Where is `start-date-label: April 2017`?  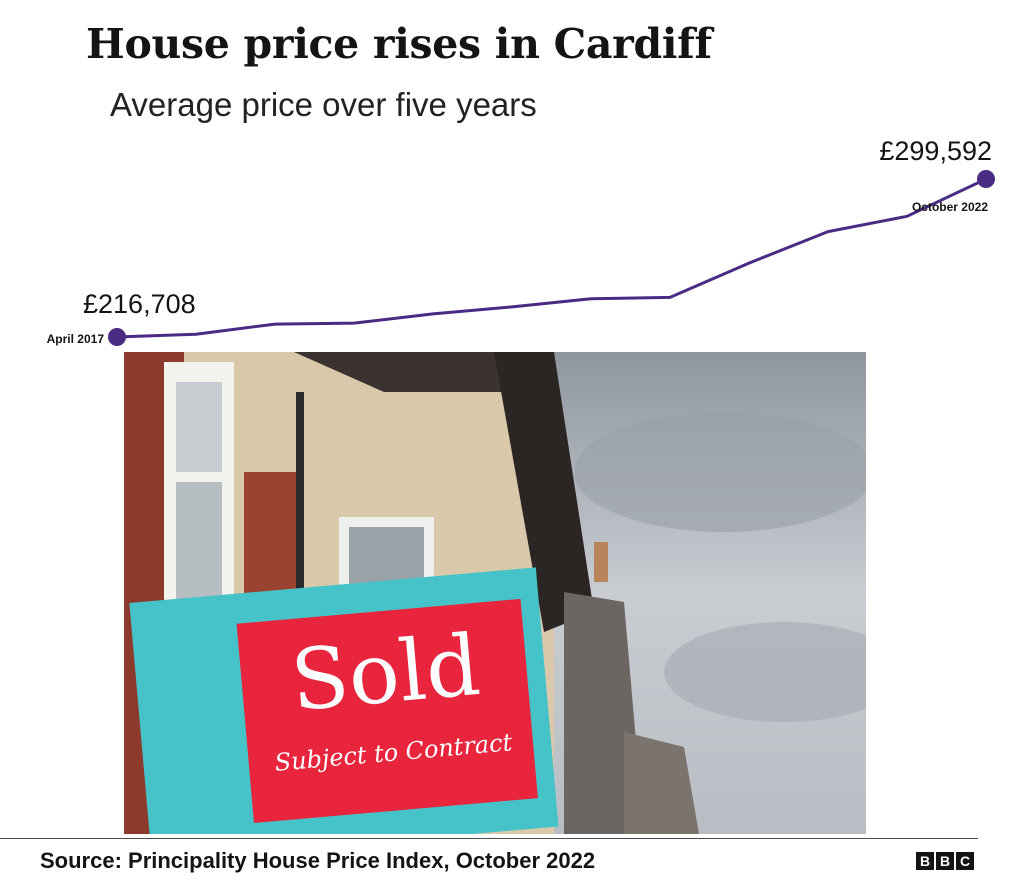 start-date-label: April 2017 is located at coordinates (76, 339).